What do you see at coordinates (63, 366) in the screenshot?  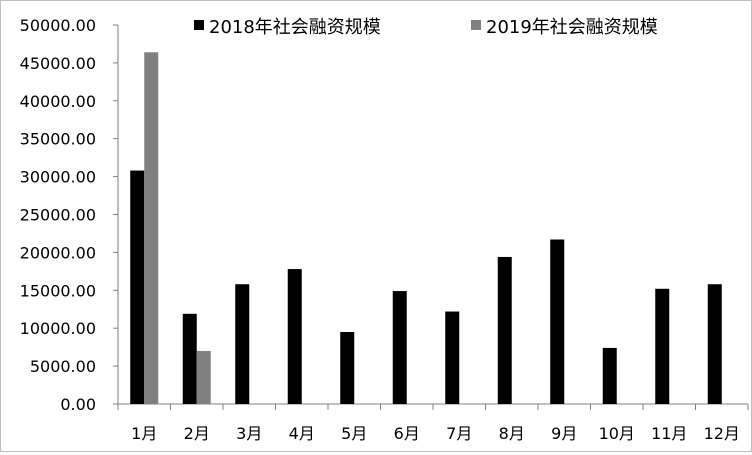 I see `y-tick-label: 5000.00` at bounding box center [63, 366].